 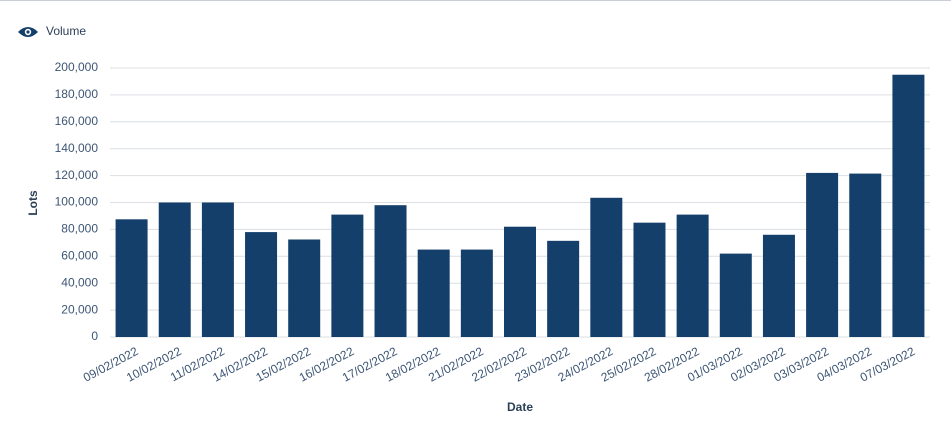 I want to click on y-tick-label: 20,000, so click(x=79, y=309).